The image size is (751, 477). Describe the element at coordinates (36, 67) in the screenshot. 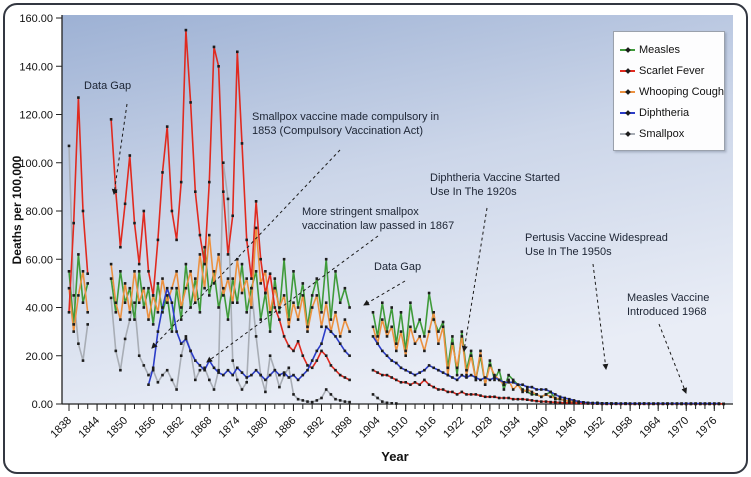

I see `y-tick-label: 140.00` at that location.